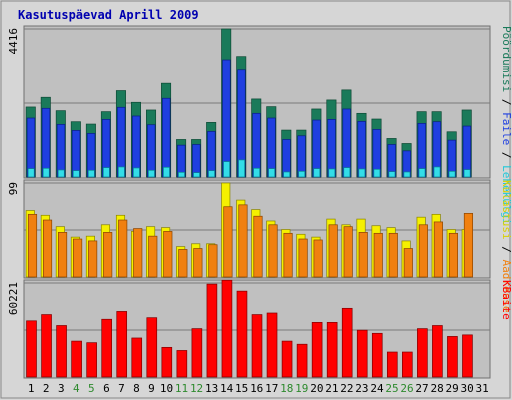 This screenshot has width=512, height=400. I want to click on x-tick-label-10: 10, so click(166, 388).